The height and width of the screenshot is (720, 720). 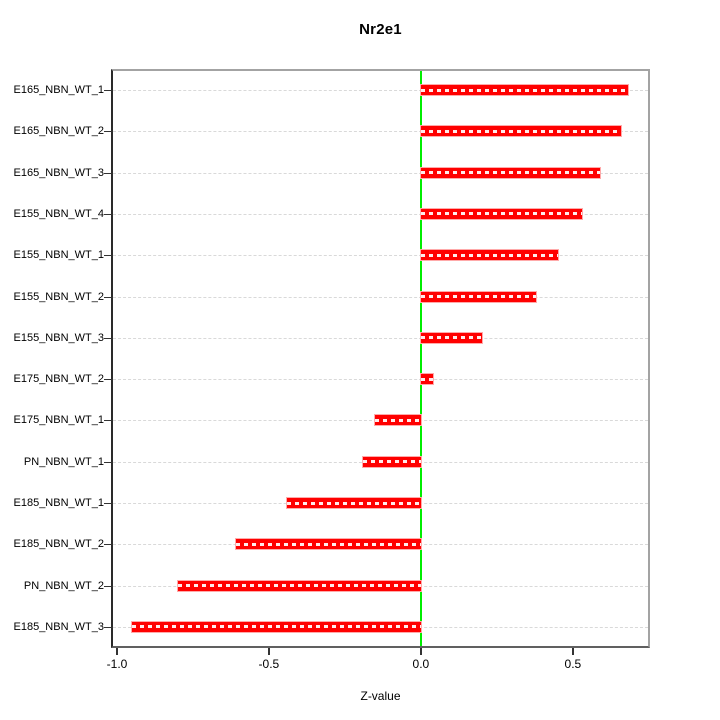 What do you see at coordinates (59, 337) in the screenshot?
I see `y-axis-label: E155_NBN_WT_3` at bounding box center [59, 337].